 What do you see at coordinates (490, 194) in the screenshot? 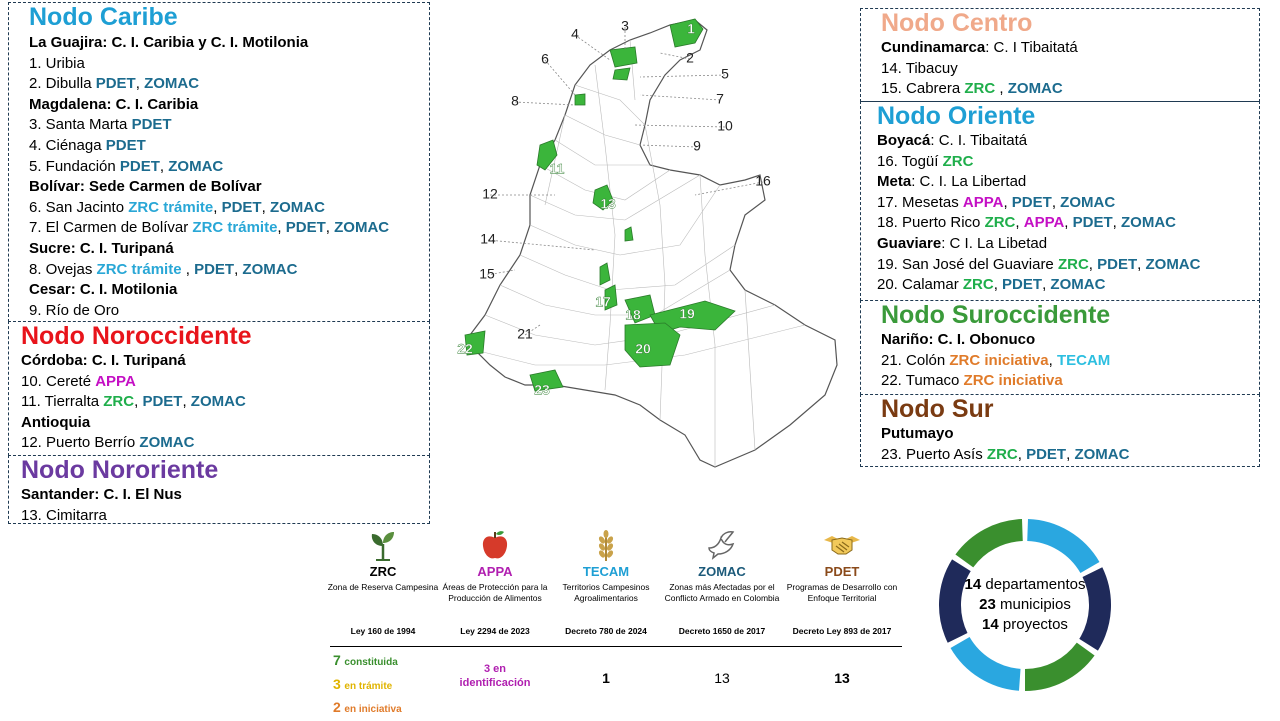
I see `map-label: 12` at bounding box center [490, 194].